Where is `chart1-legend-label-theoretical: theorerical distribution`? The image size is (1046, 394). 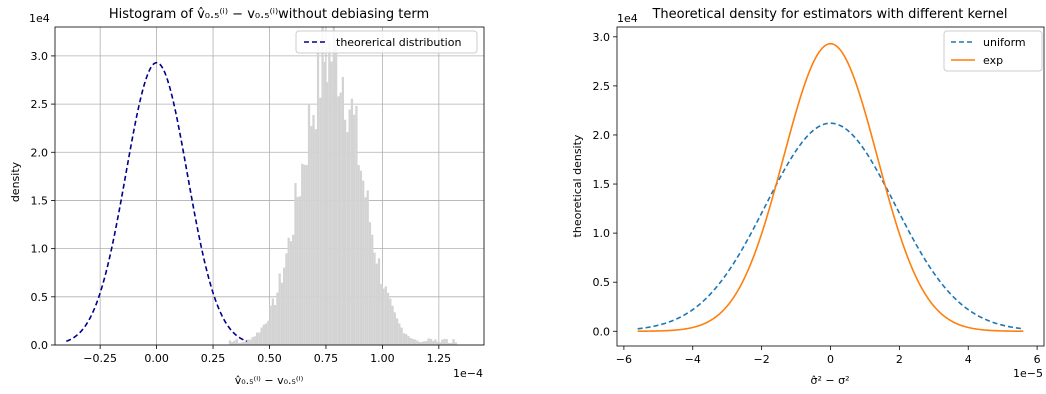
chart1-legend-label-theoretical: theorerical distribution is located at coordinates (398, 42).